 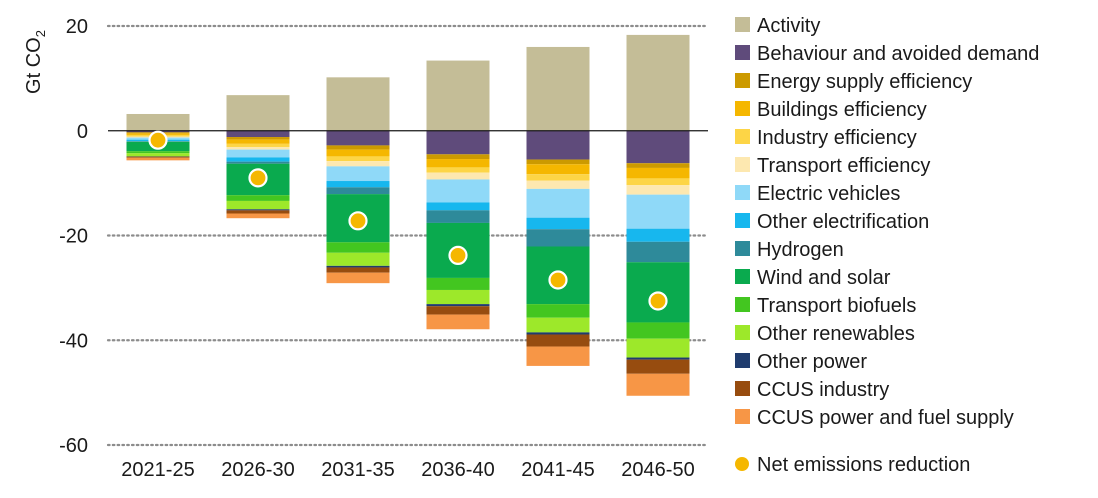 What do you see at coordinates (885, 418) in the screenshot?
I see `legend-label: CCUS power and fuel supply` at bounding box center [885, 418].